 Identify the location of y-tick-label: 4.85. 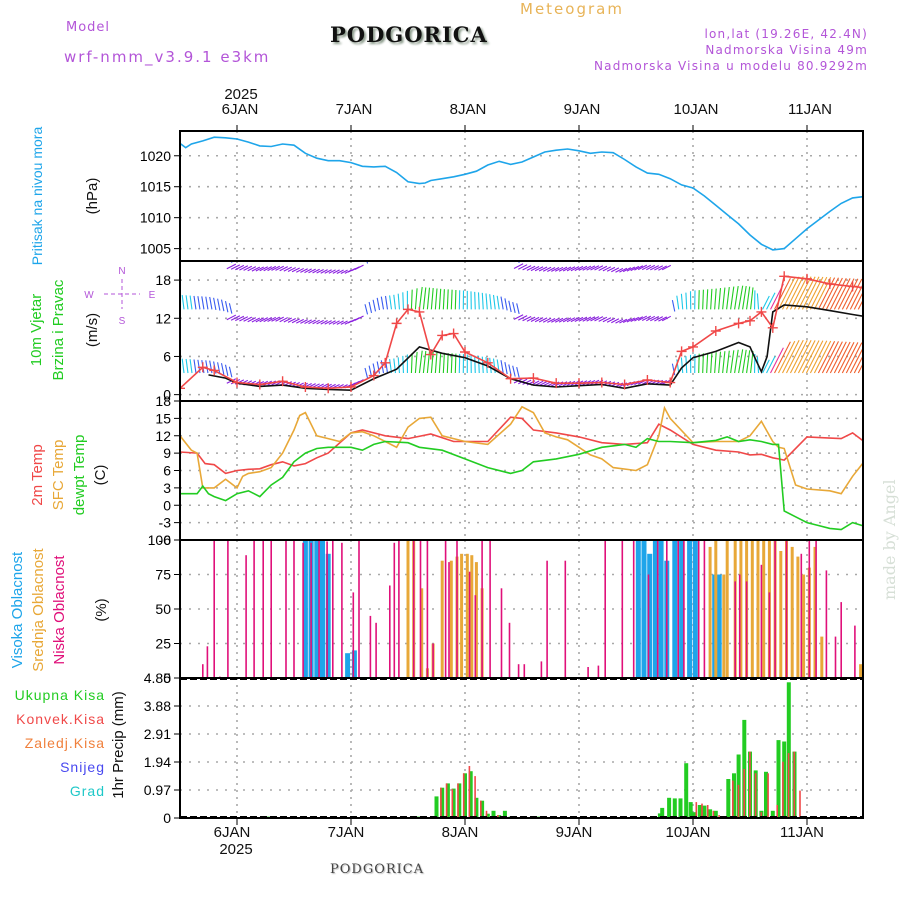
(157, 678).